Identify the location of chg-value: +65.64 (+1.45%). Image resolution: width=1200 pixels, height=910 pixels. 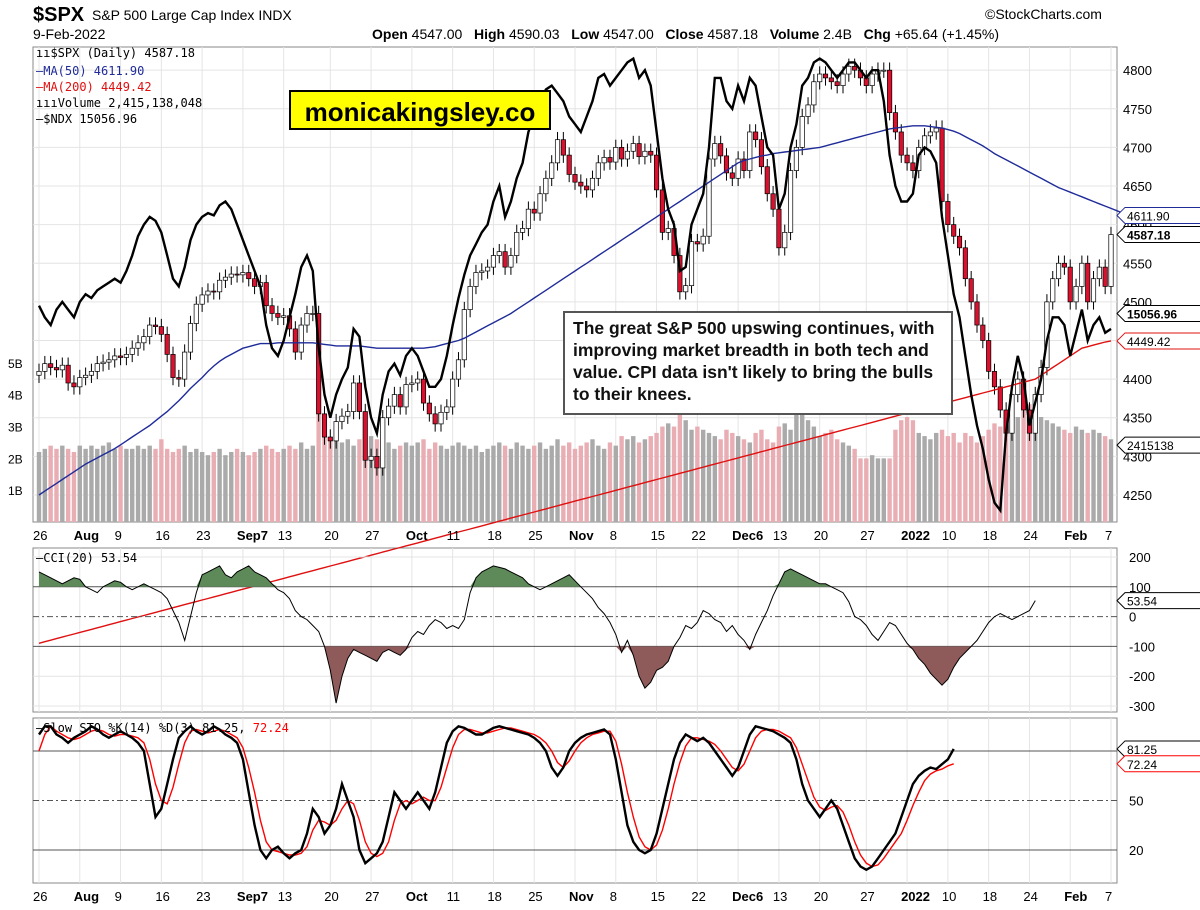
(947, 34).